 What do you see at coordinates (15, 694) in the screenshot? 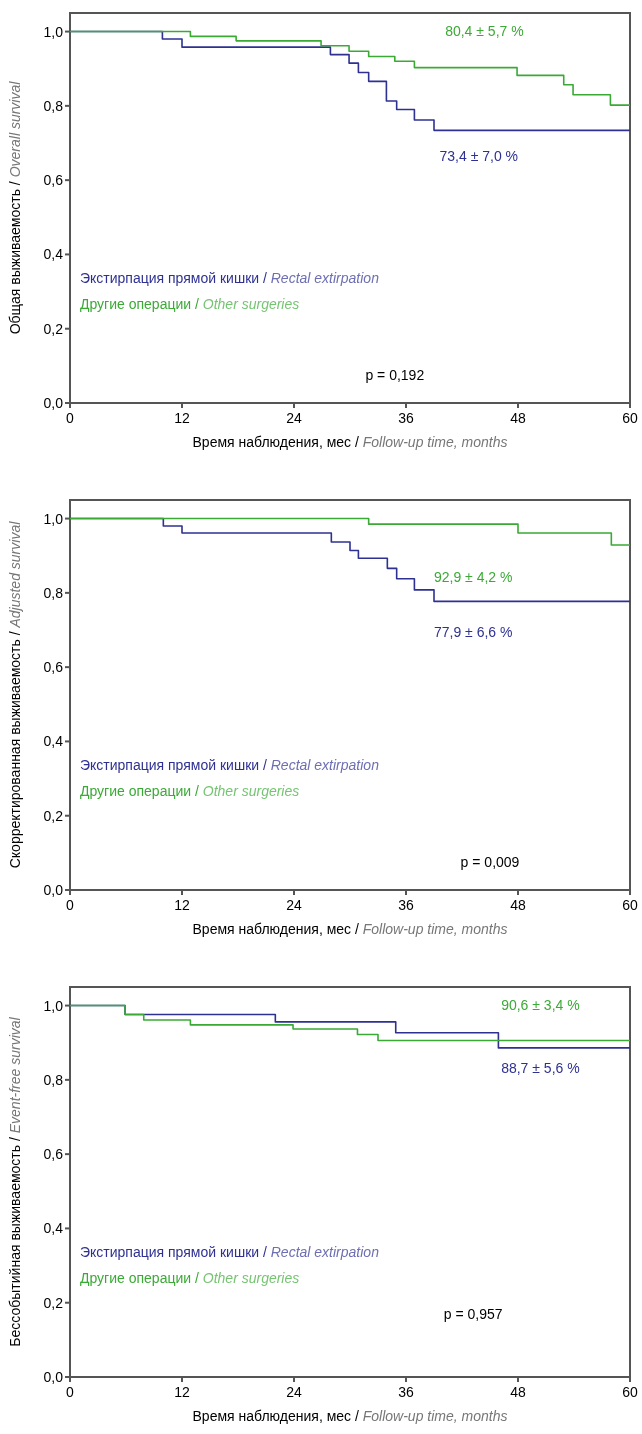
I see `y-axis-title: Скорректированная выживаемость / Adjusted survival` at bounding box center [15, 694].